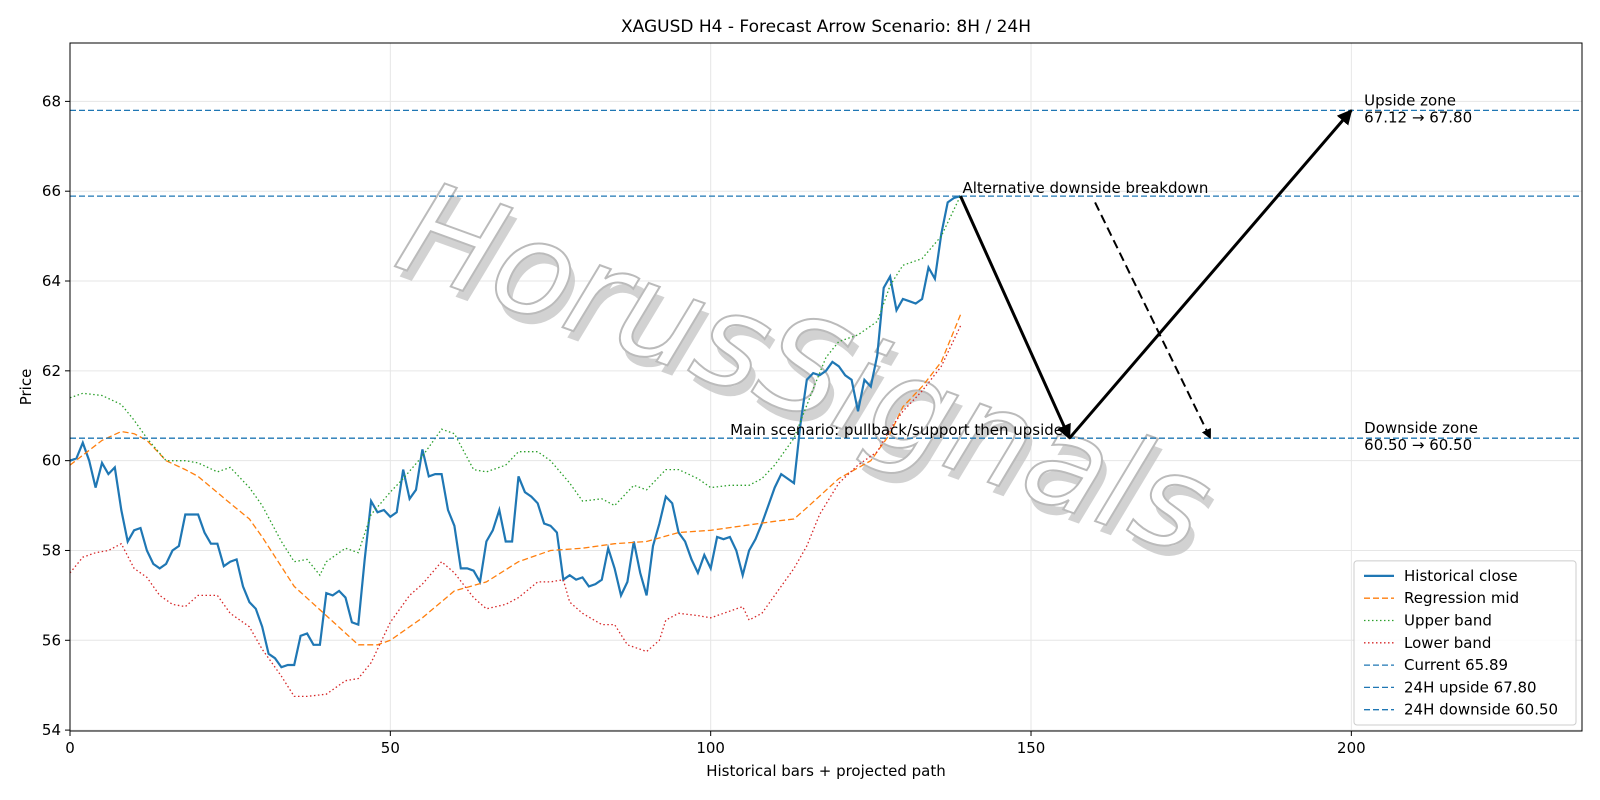  What do you see at coordinates (1418, 445) in the screenshot?
I see `annotation: 60.50 → 60.50` at bounding box center [1418, 445].